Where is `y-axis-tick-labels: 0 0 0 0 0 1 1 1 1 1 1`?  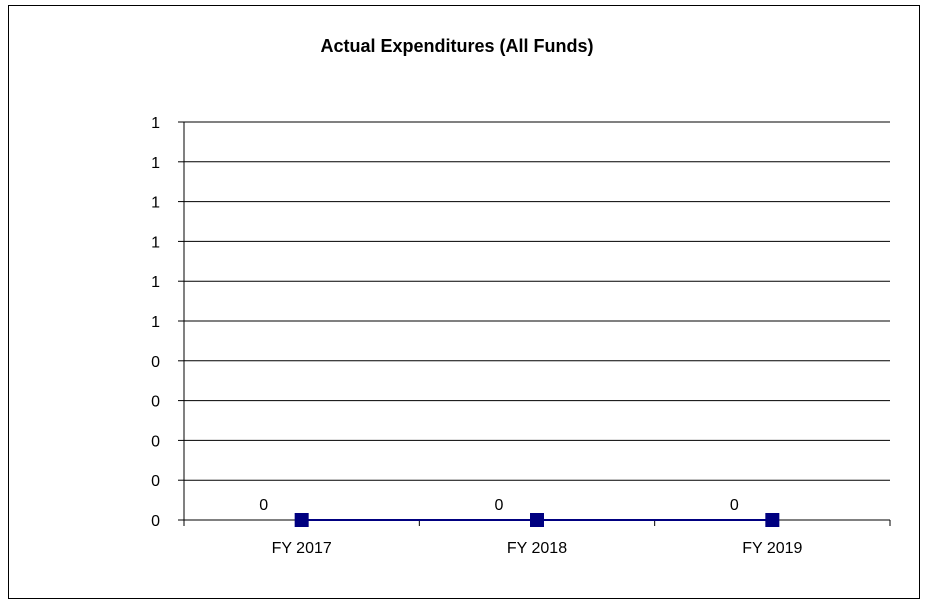
y-axis-tick-labels: 0 0 0 0 0 1 1 1 1 1 1 is located at coordinates (155, 322).